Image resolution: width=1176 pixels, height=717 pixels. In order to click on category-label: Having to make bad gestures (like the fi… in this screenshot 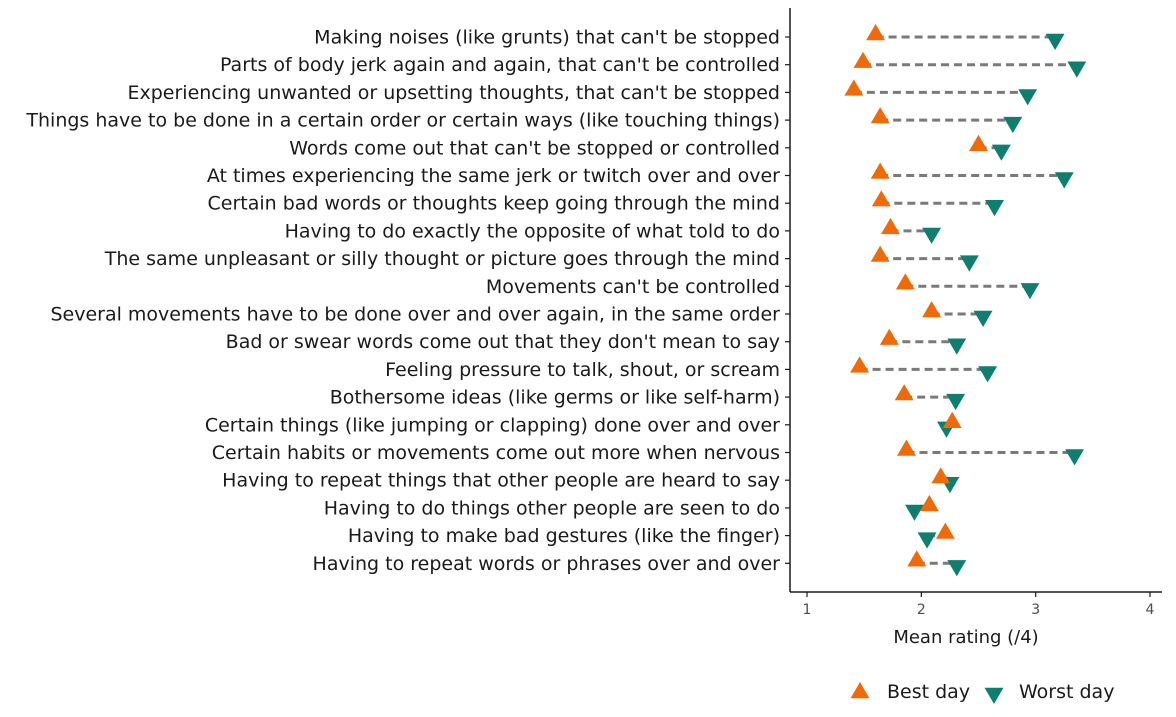, I will do `click(564, 536)`.